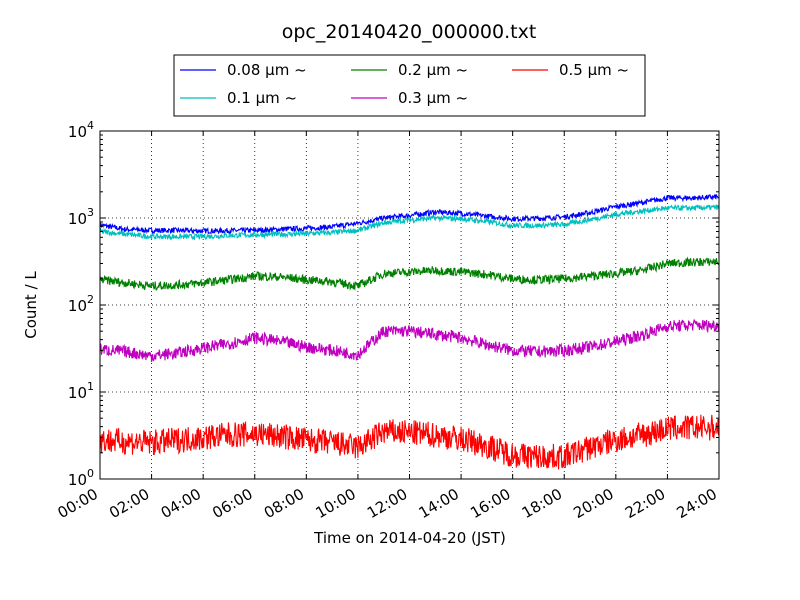 This screenshot has height=600, width=800. I want to click on y-tick-exponent: 4, so click(90, 125).